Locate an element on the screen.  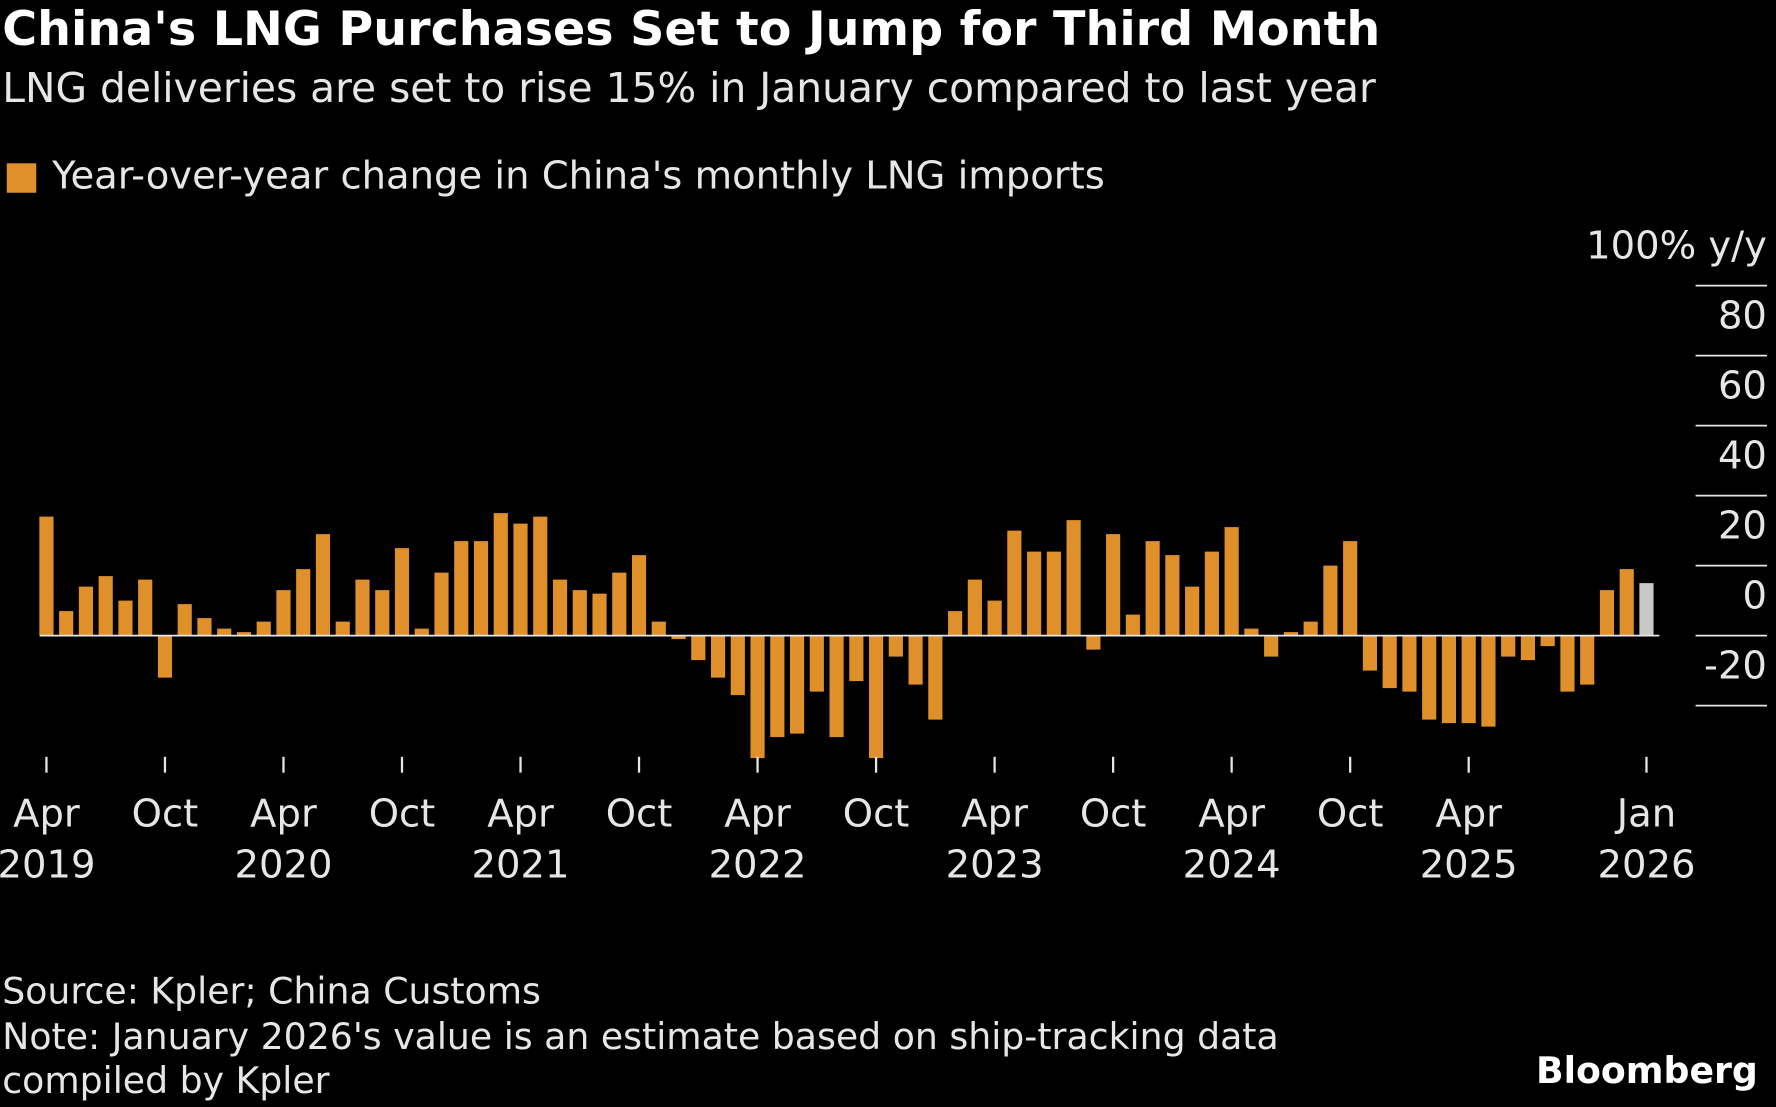
y-tick-label: 20 is located at coordinates (1742, 526).